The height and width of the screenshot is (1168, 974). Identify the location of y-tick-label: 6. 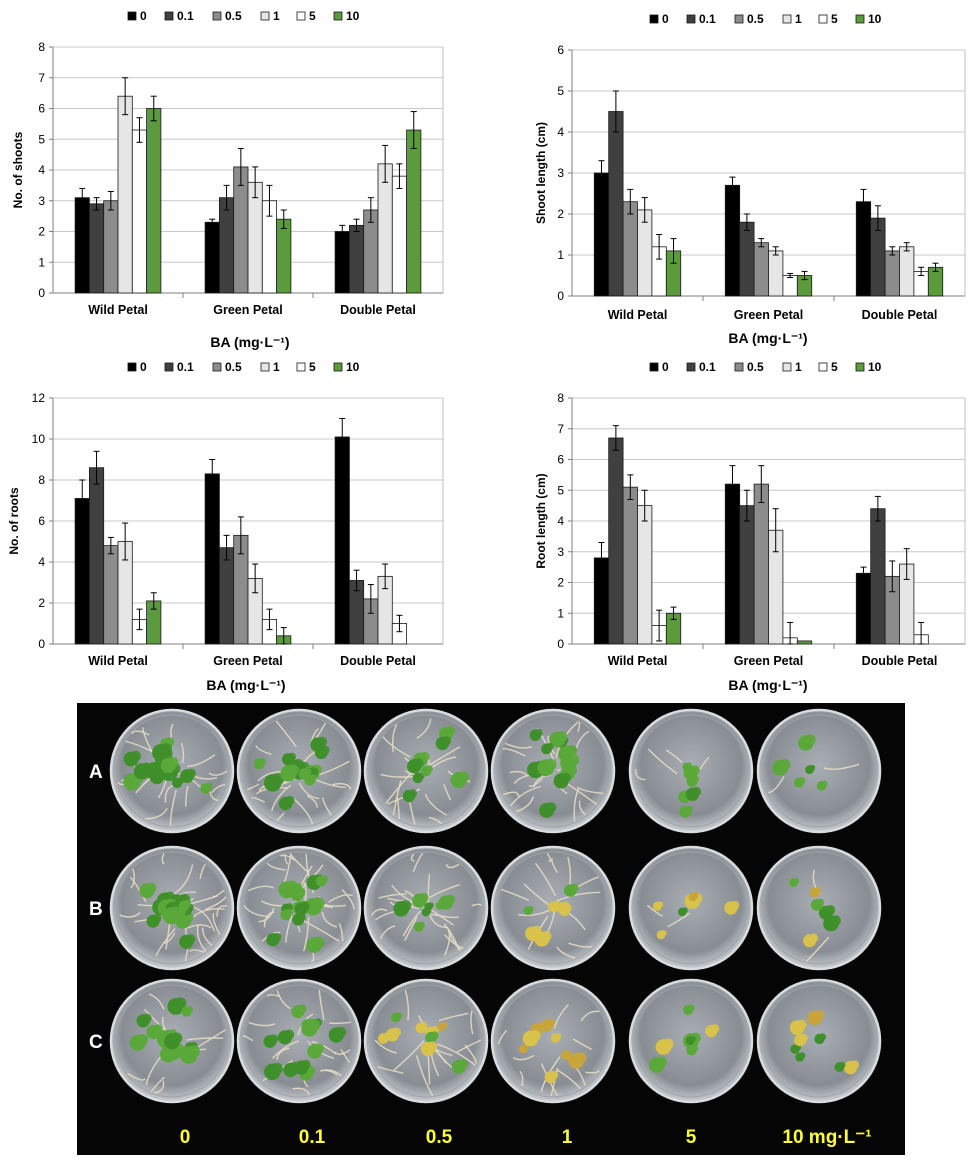
(560, 50).